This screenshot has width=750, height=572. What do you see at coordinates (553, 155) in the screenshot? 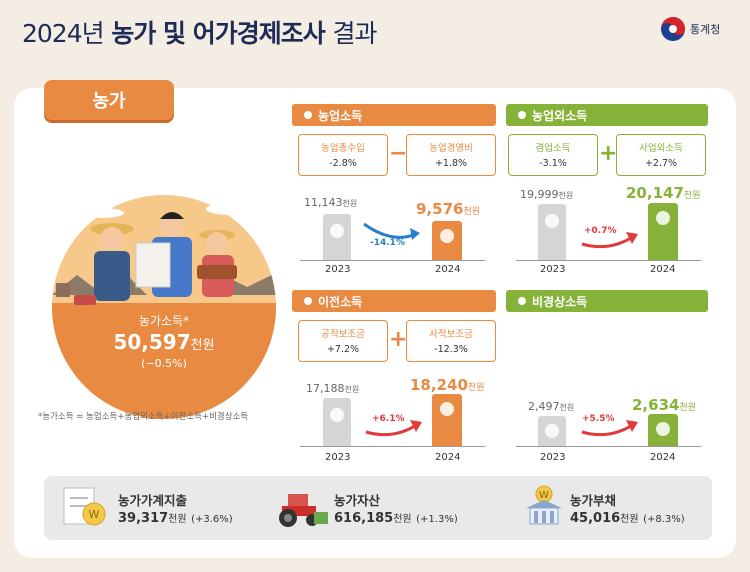
I see `side-business-box: 겸업소득 -3.1%` at bounding box center [553, 155].